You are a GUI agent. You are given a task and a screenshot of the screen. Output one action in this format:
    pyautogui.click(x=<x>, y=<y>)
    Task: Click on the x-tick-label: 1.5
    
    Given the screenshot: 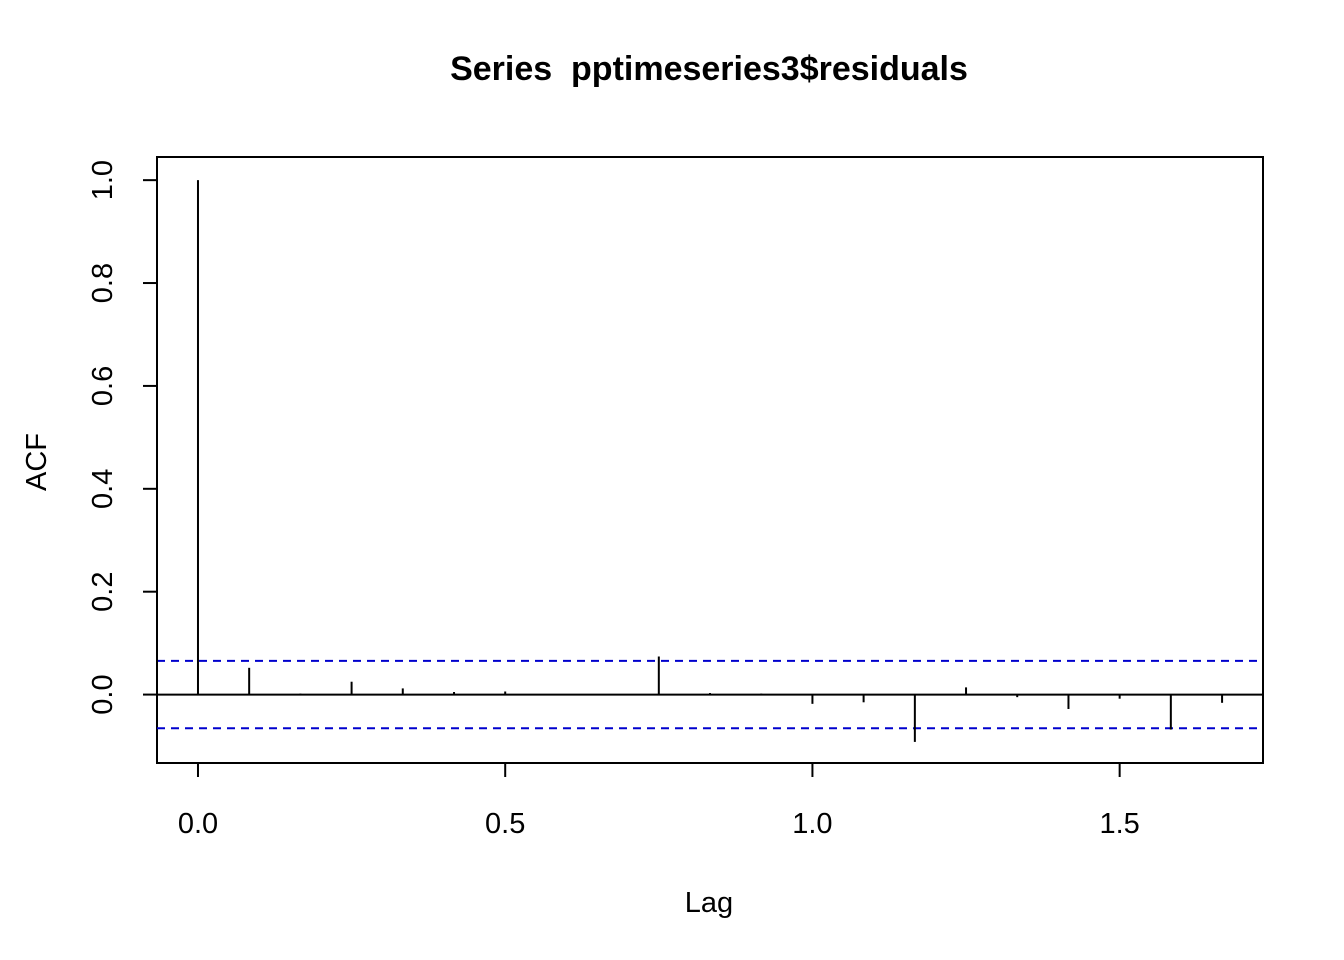 What is the action you would take?
    pyautogui.click(x=1119, y=824)
    